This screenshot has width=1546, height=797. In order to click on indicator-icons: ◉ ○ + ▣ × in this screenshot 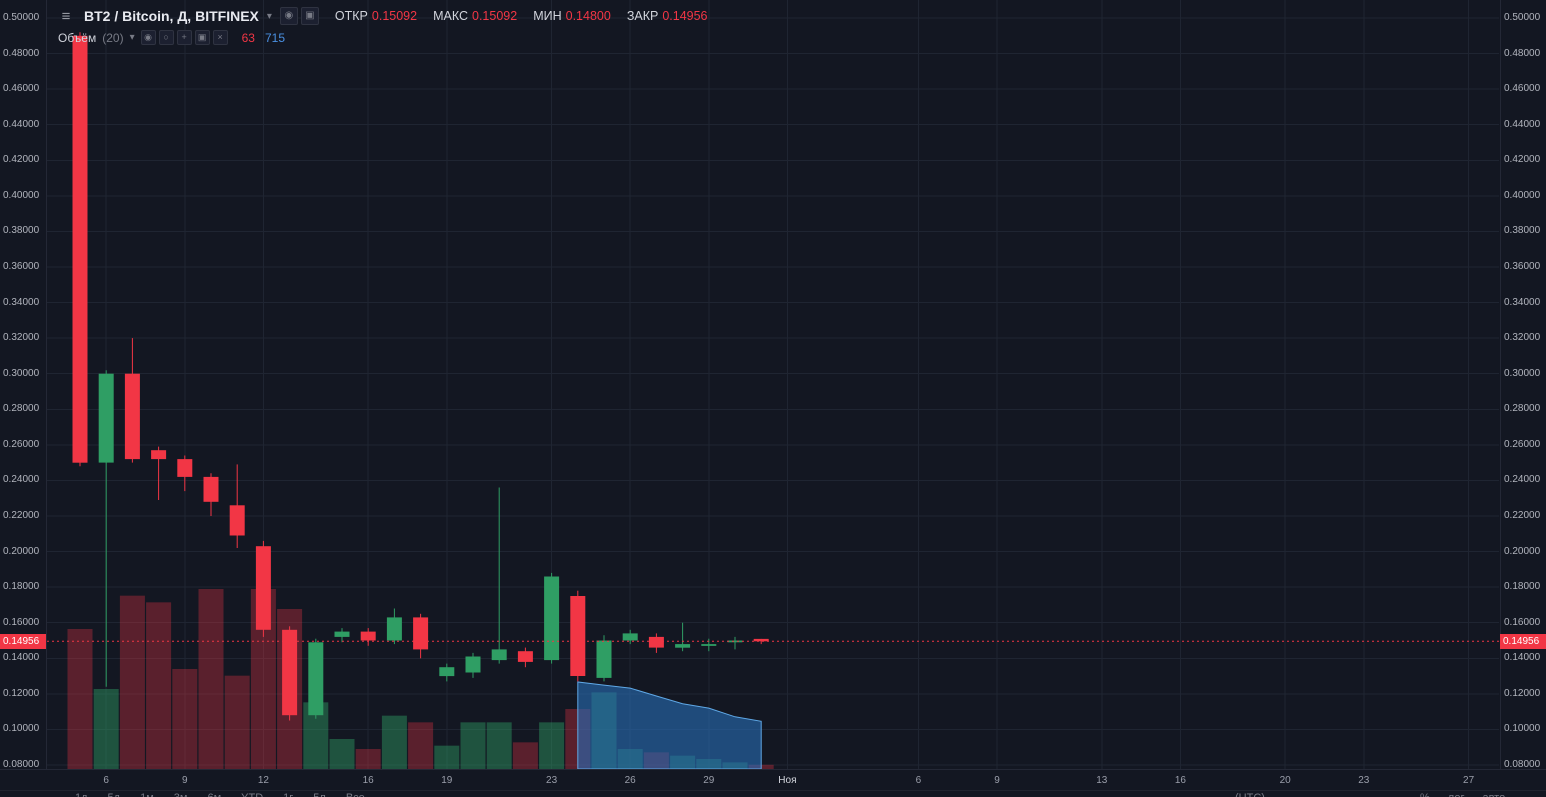, I will do `click(184, 37)`.